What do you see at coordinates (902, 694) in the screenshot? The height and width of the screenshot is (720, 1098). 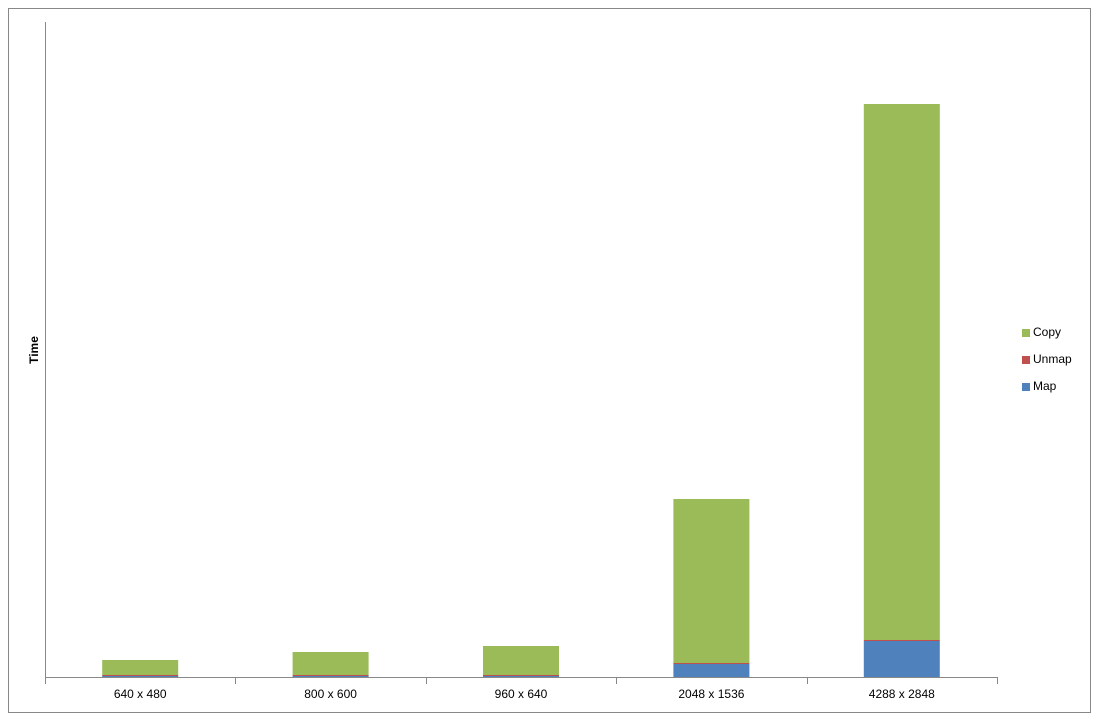 I see `x-tick-label: 4288 x 2848` at bounding box center [902, 694].